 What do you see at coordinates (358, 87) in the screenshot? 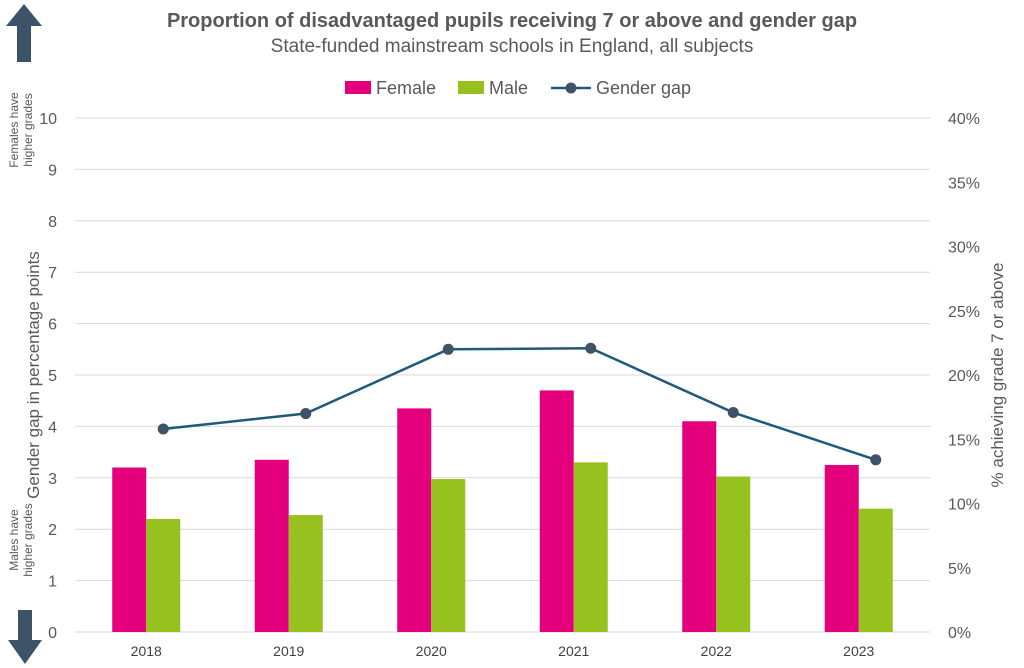
I see `legend-swatch-female` at bounding box center [358, 87].